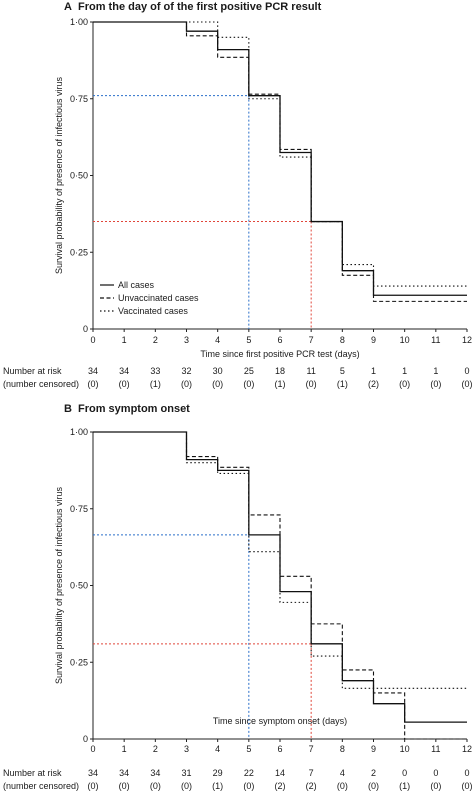 Image resolution: width=474 pixels, height=802 pixels. What do you see at coordinates (218, 371) in the screenshot?
I see `at-risk-count: 30` at bounding box center [218, 371].